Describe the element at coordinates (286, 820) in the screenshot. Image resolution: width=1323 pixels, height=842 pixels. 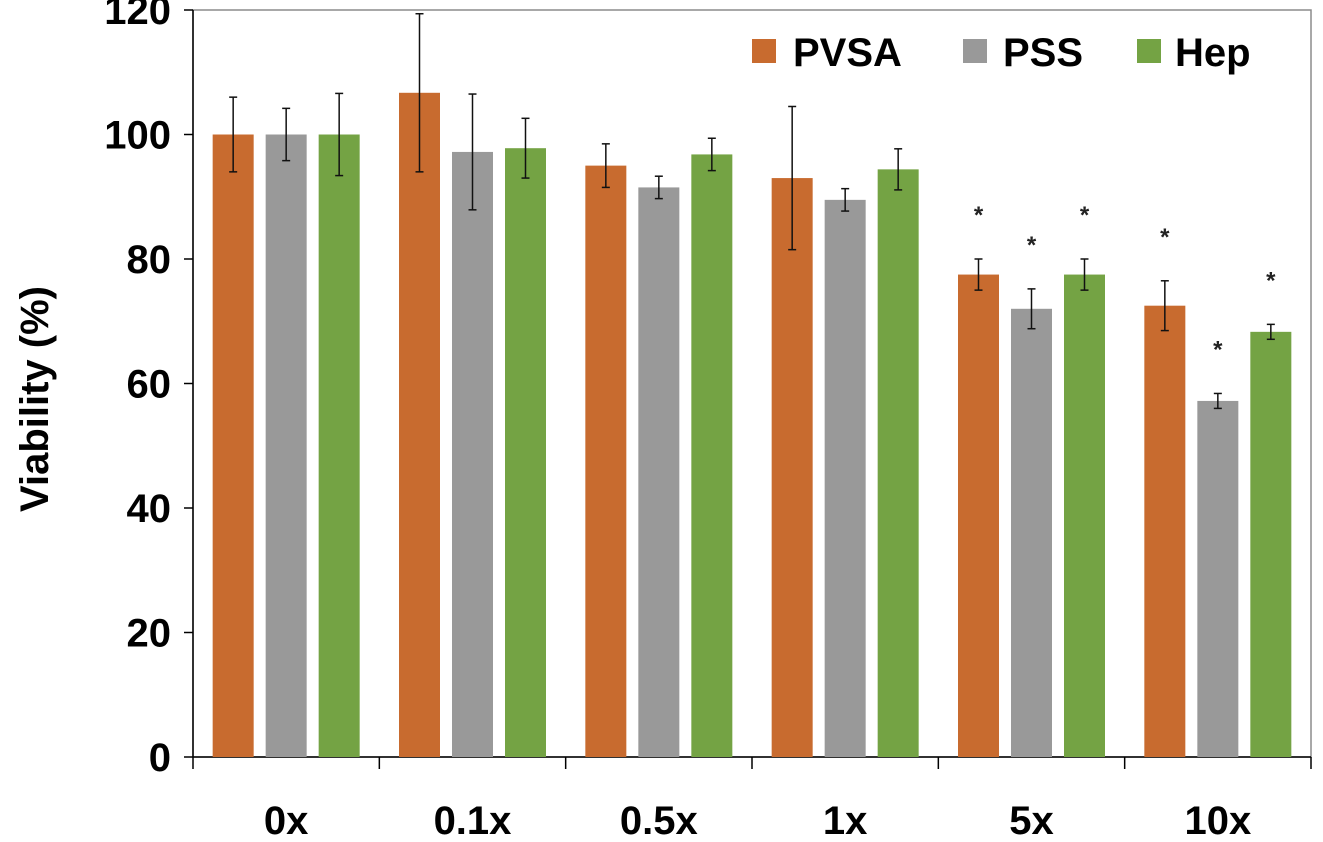
I see `x-tick-label: 0x` at that location.